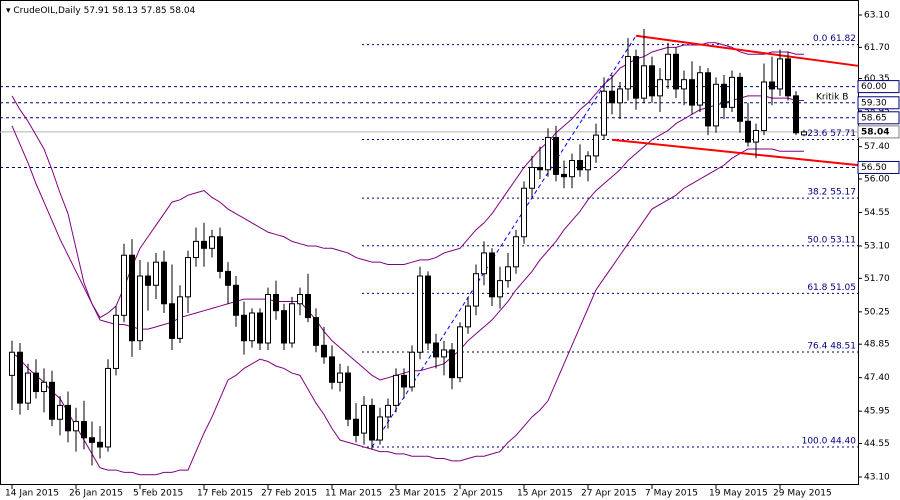  I want to click on x-tick-label: 11 Mar 2015, so click(353, 494).